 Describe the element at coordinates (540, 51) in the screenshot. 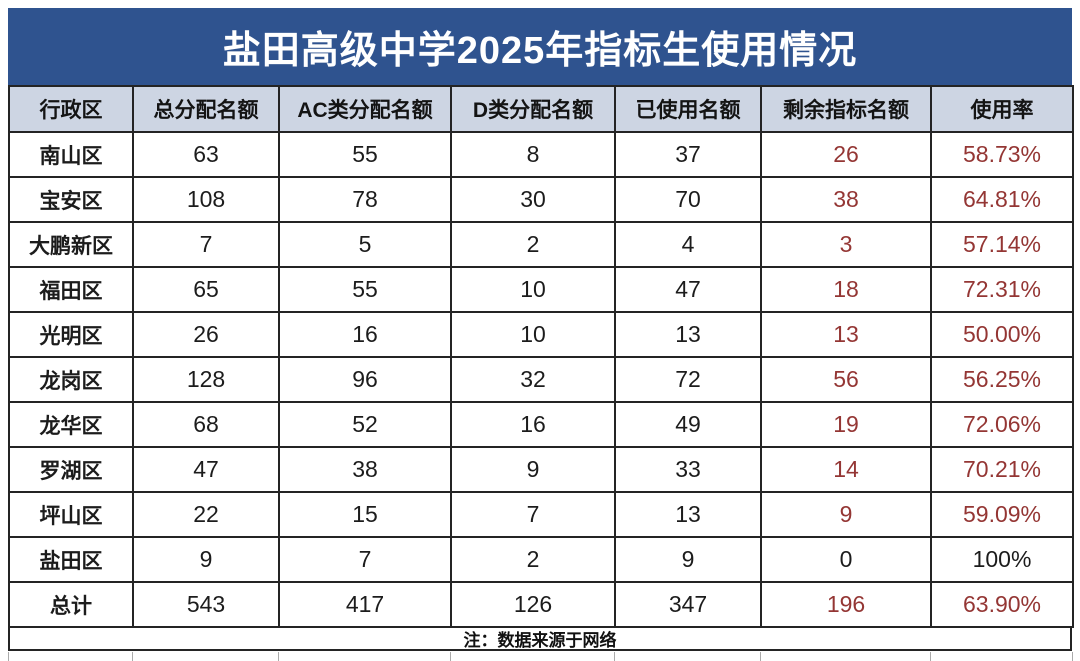

I see `page-title: 盐田高级中学2025年指标生使用情况` at that location.